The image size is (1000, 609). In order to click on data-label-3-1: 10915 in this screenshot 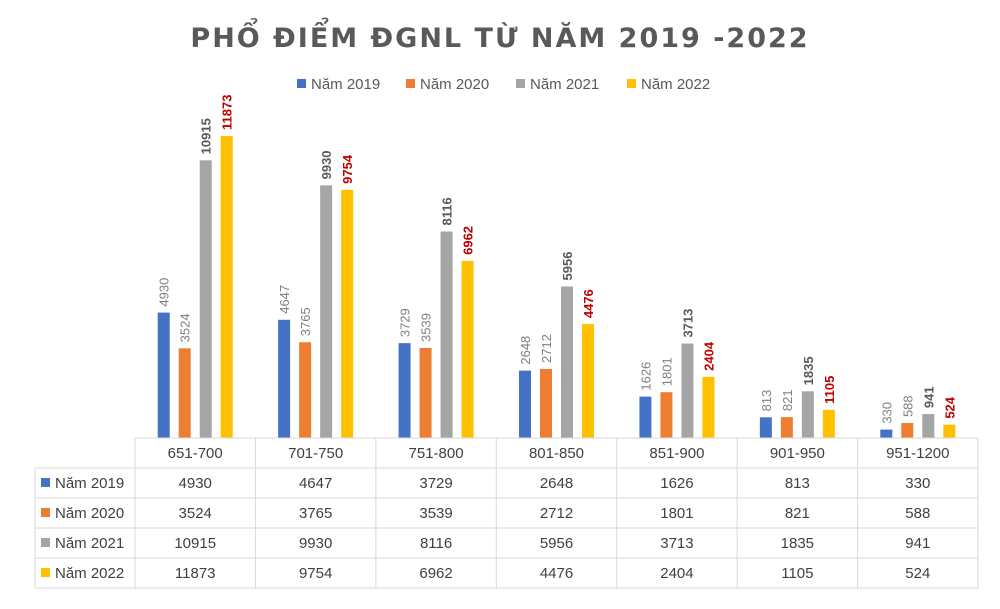, I will do `click(206, 136)`.